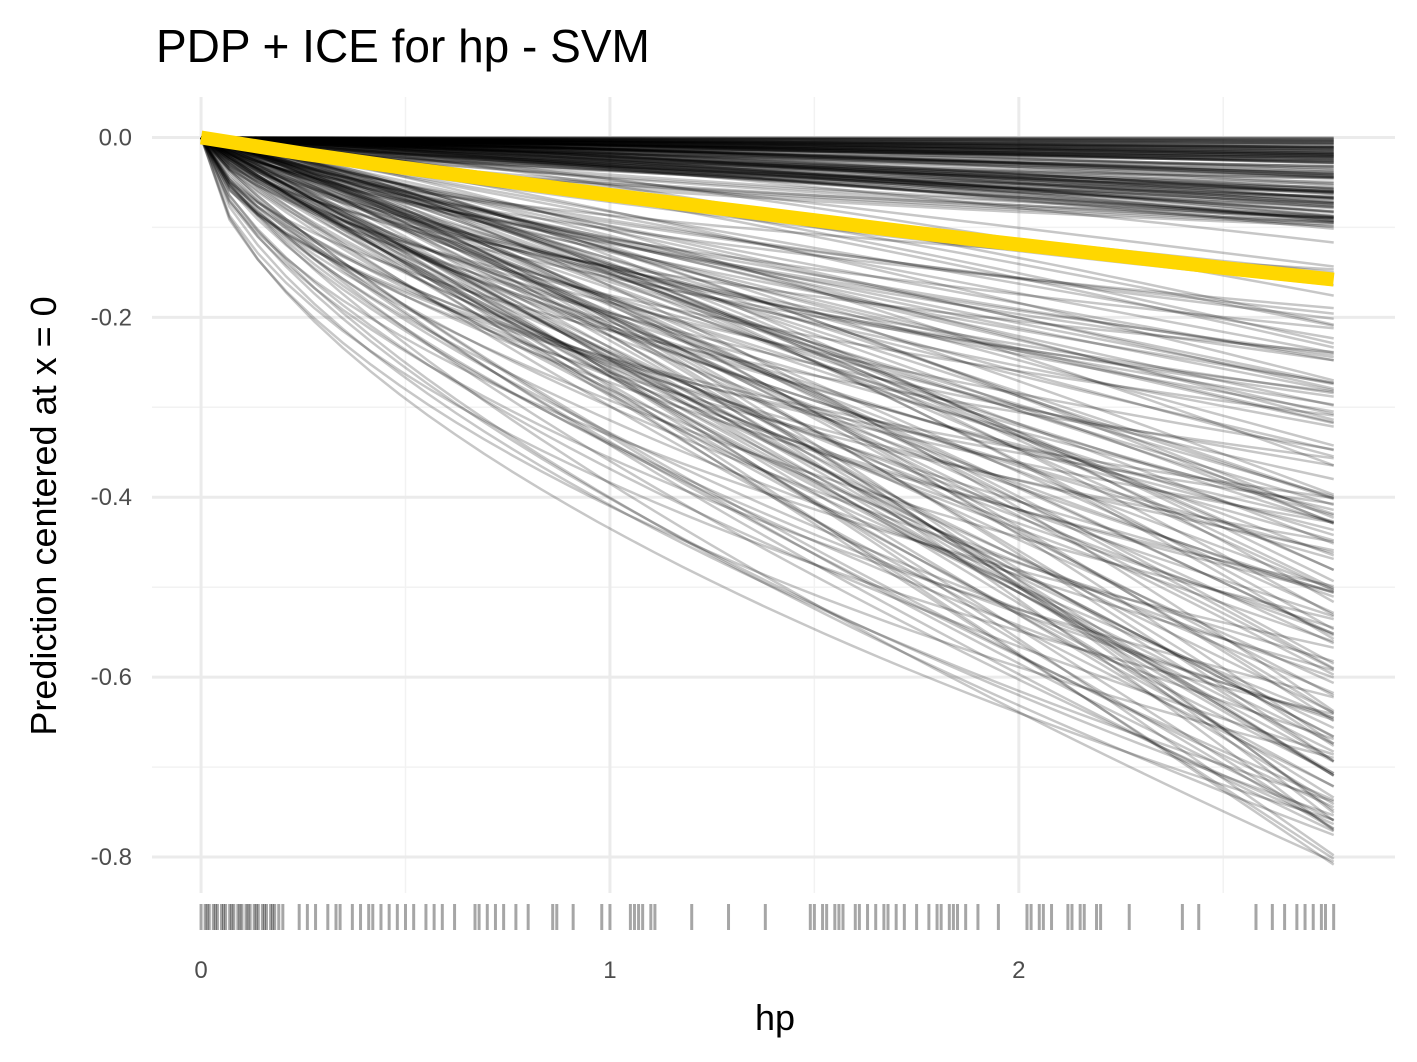 The height and width of the screenshot is (1062, 1417). What do you see at coordinates (111, 677) in the screenshot?
I see `y-tick-label: -0.6` at bounding box center [111, 677].